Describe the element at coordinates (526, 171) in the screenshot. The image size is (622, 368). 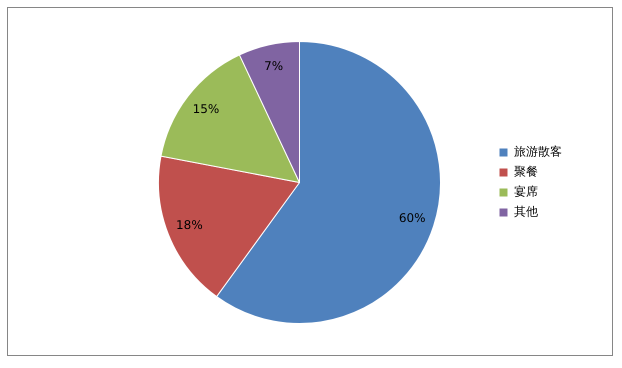
I see `legend-label: 聚餐` at that location.